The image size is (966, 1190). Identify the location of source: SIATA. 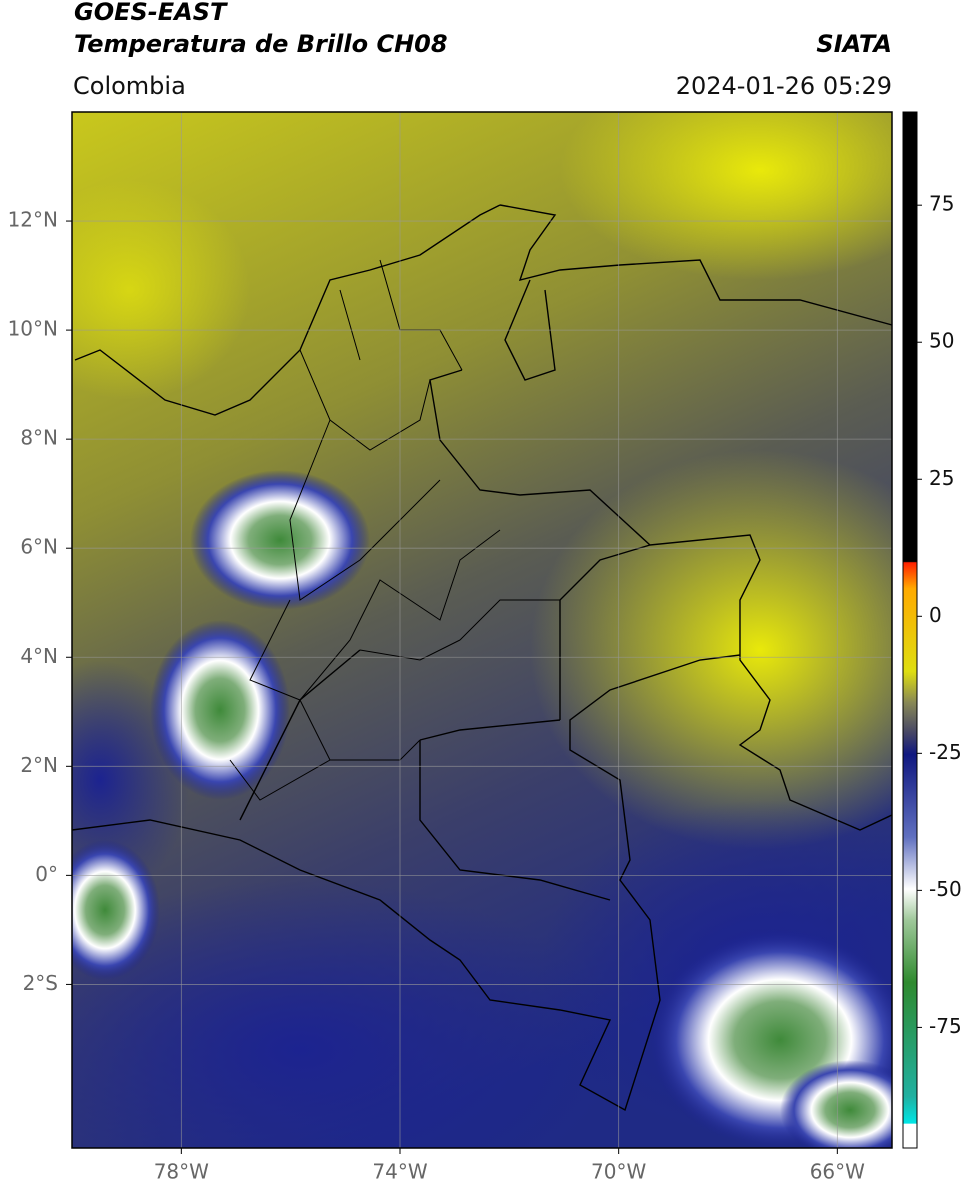
(854, 44).